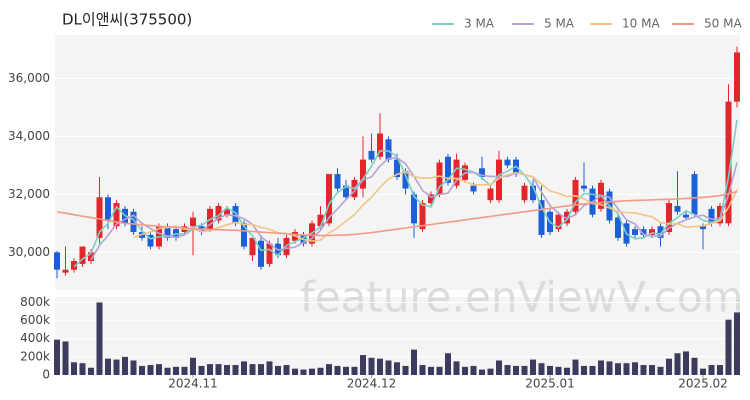  Describe the element at coordinates (29, 136) in the screenshot. I see `y-tick-label: 34,000` at that location.